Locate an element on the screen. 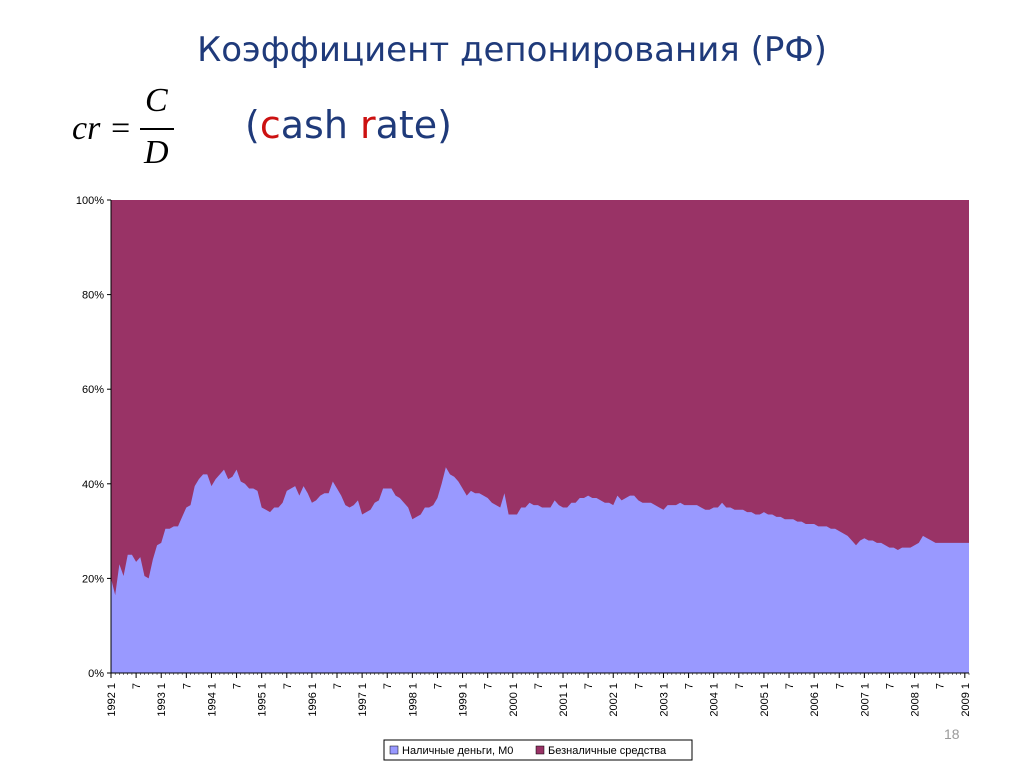  cash-rate-subtitle: (cash rate) is located at coordinates (348, 125).